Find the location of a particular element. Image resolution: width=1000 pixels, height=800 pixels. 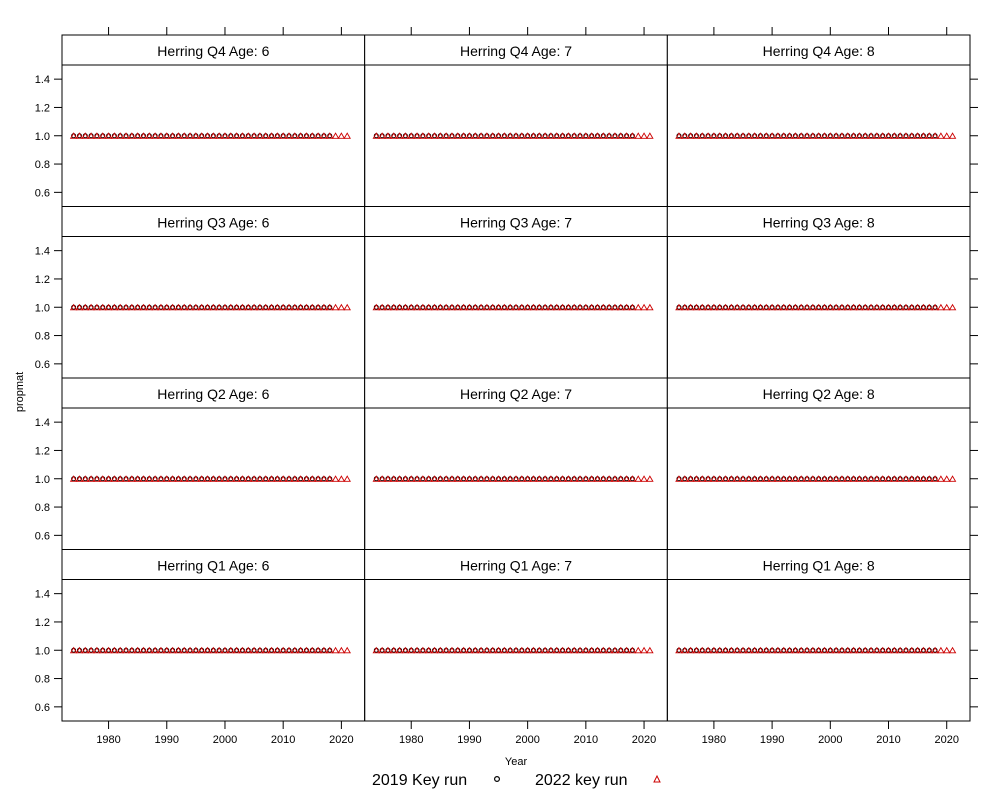

panel-title: Herring Q2 Age: 6 is located at coordinates (213, 394).